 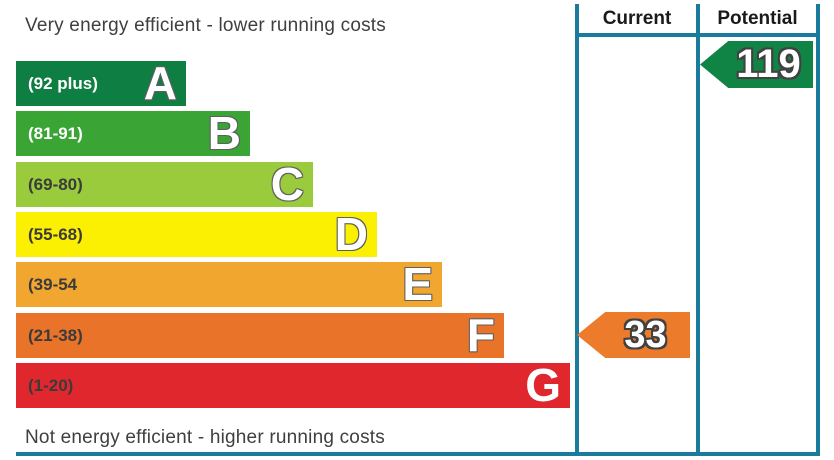 What do you see at coordinates (224, 133) in the screenshot?
I see `band-letter: B` at bounding box center [224, 133].